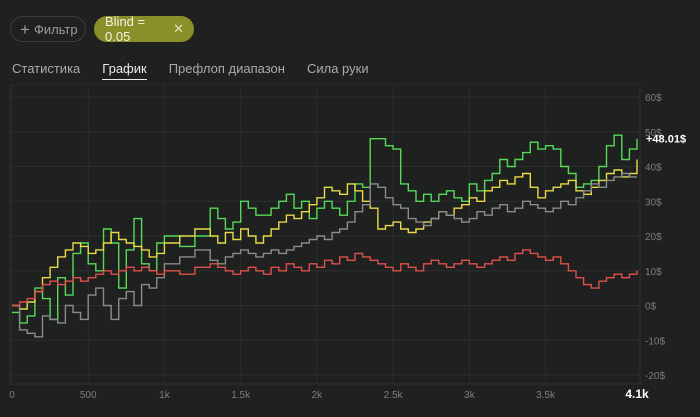 This screenshot has height=417, width=700. What do you see at coordinates (653, 133) in the screenshot?
I see `y-tick-label: 50$` at bounding box center [653, 133].